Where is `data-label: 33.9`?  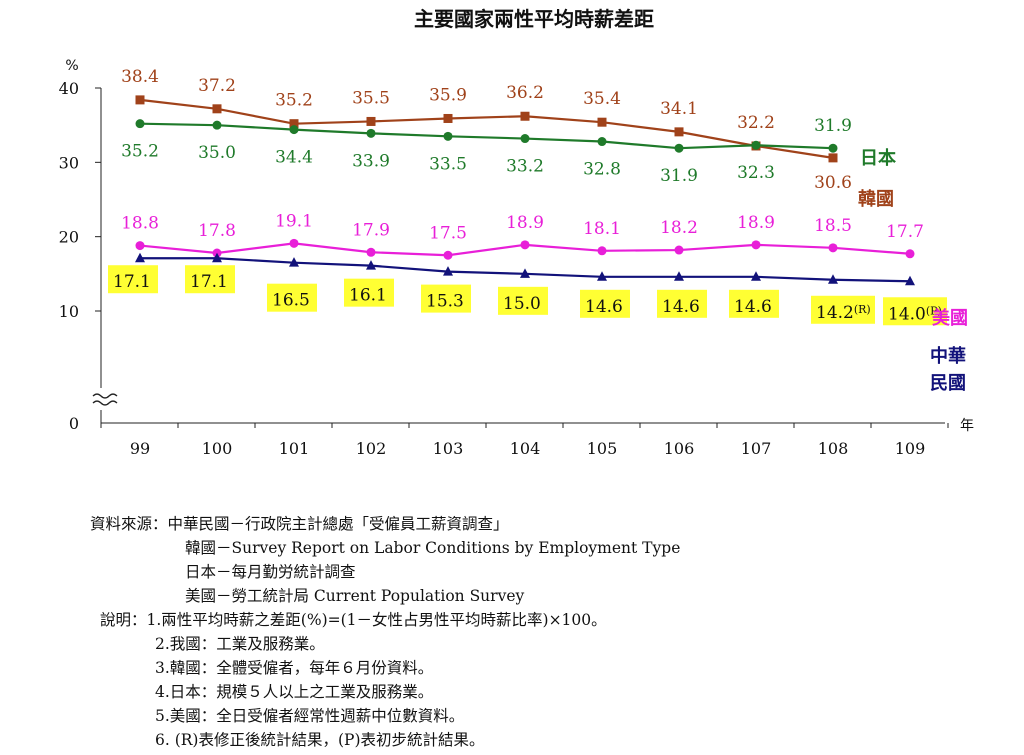
data-label: 33.9 is located at coordinates (371, 161).